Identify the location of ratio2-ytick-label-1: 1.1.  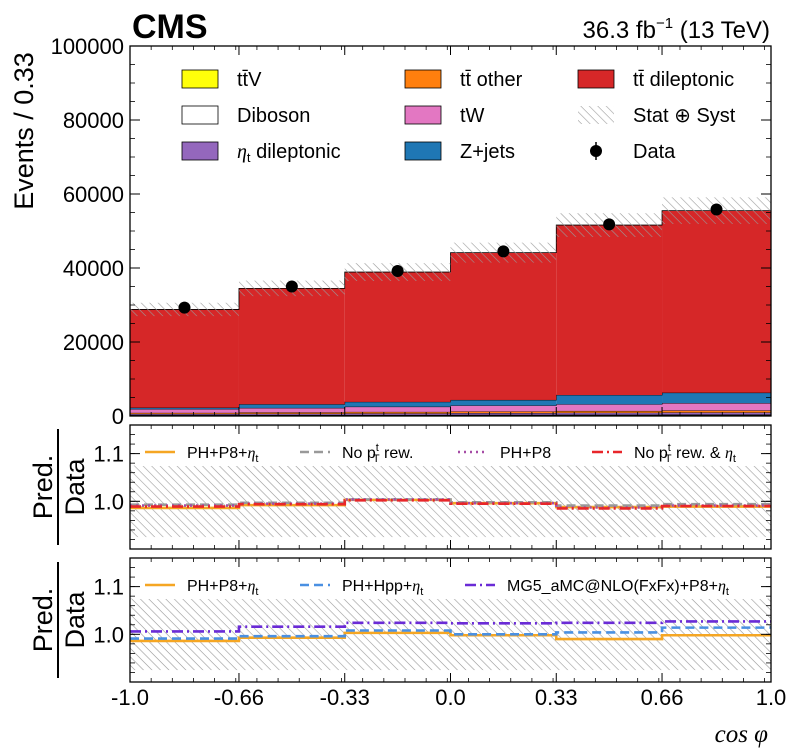
(108, 587).